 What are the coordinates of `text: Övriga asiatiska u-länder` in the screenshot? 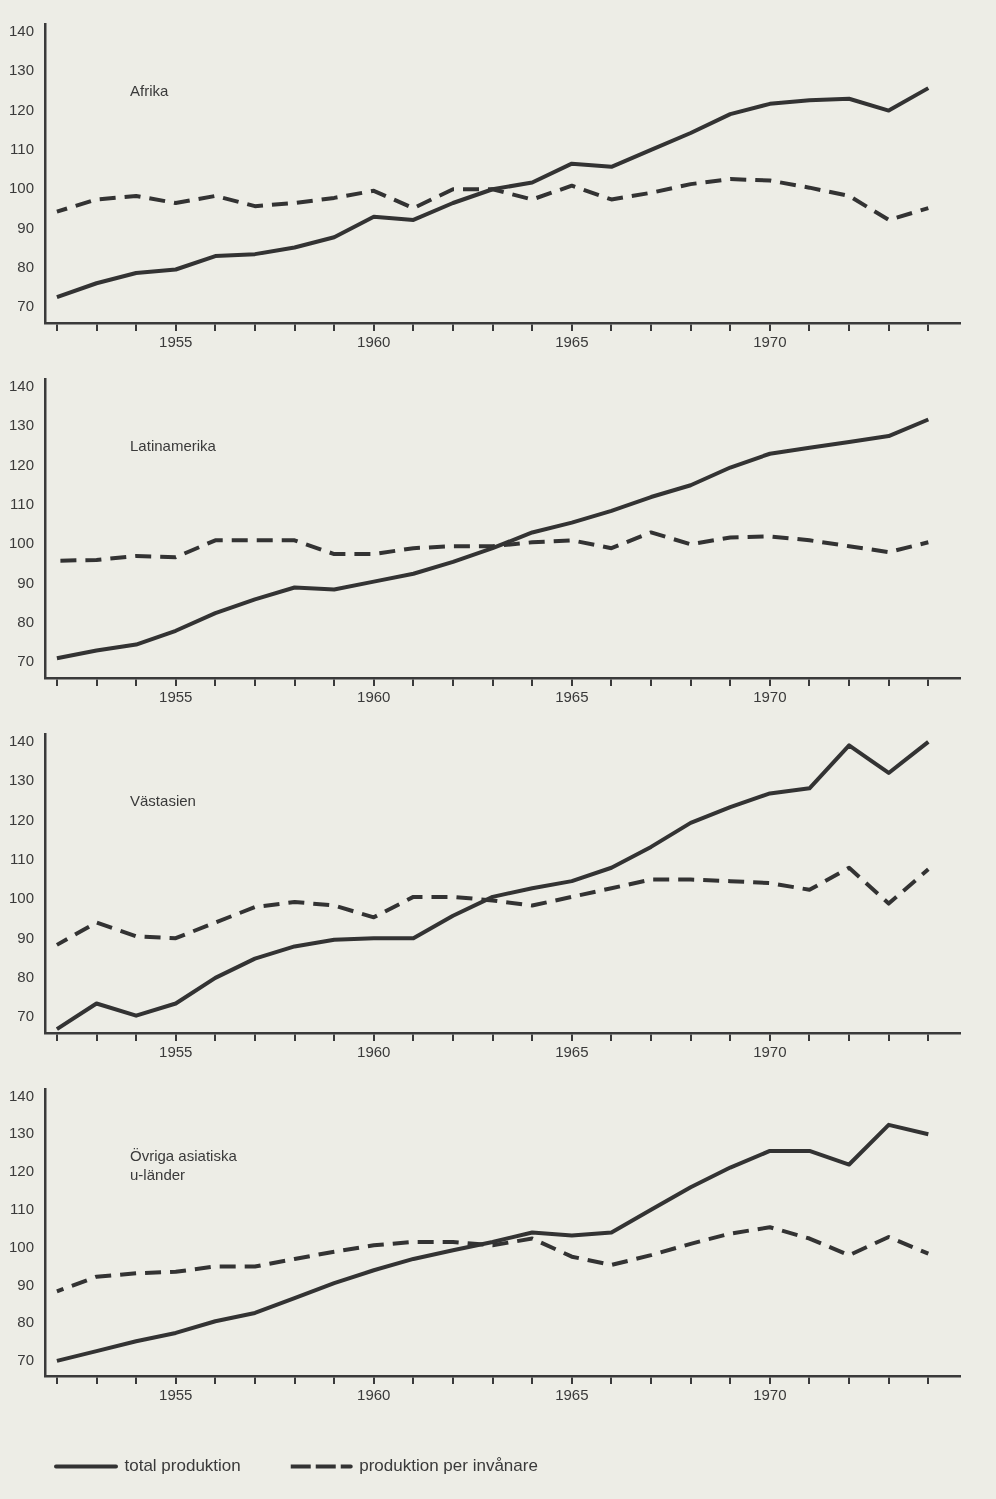 It's located at (184, 1164).